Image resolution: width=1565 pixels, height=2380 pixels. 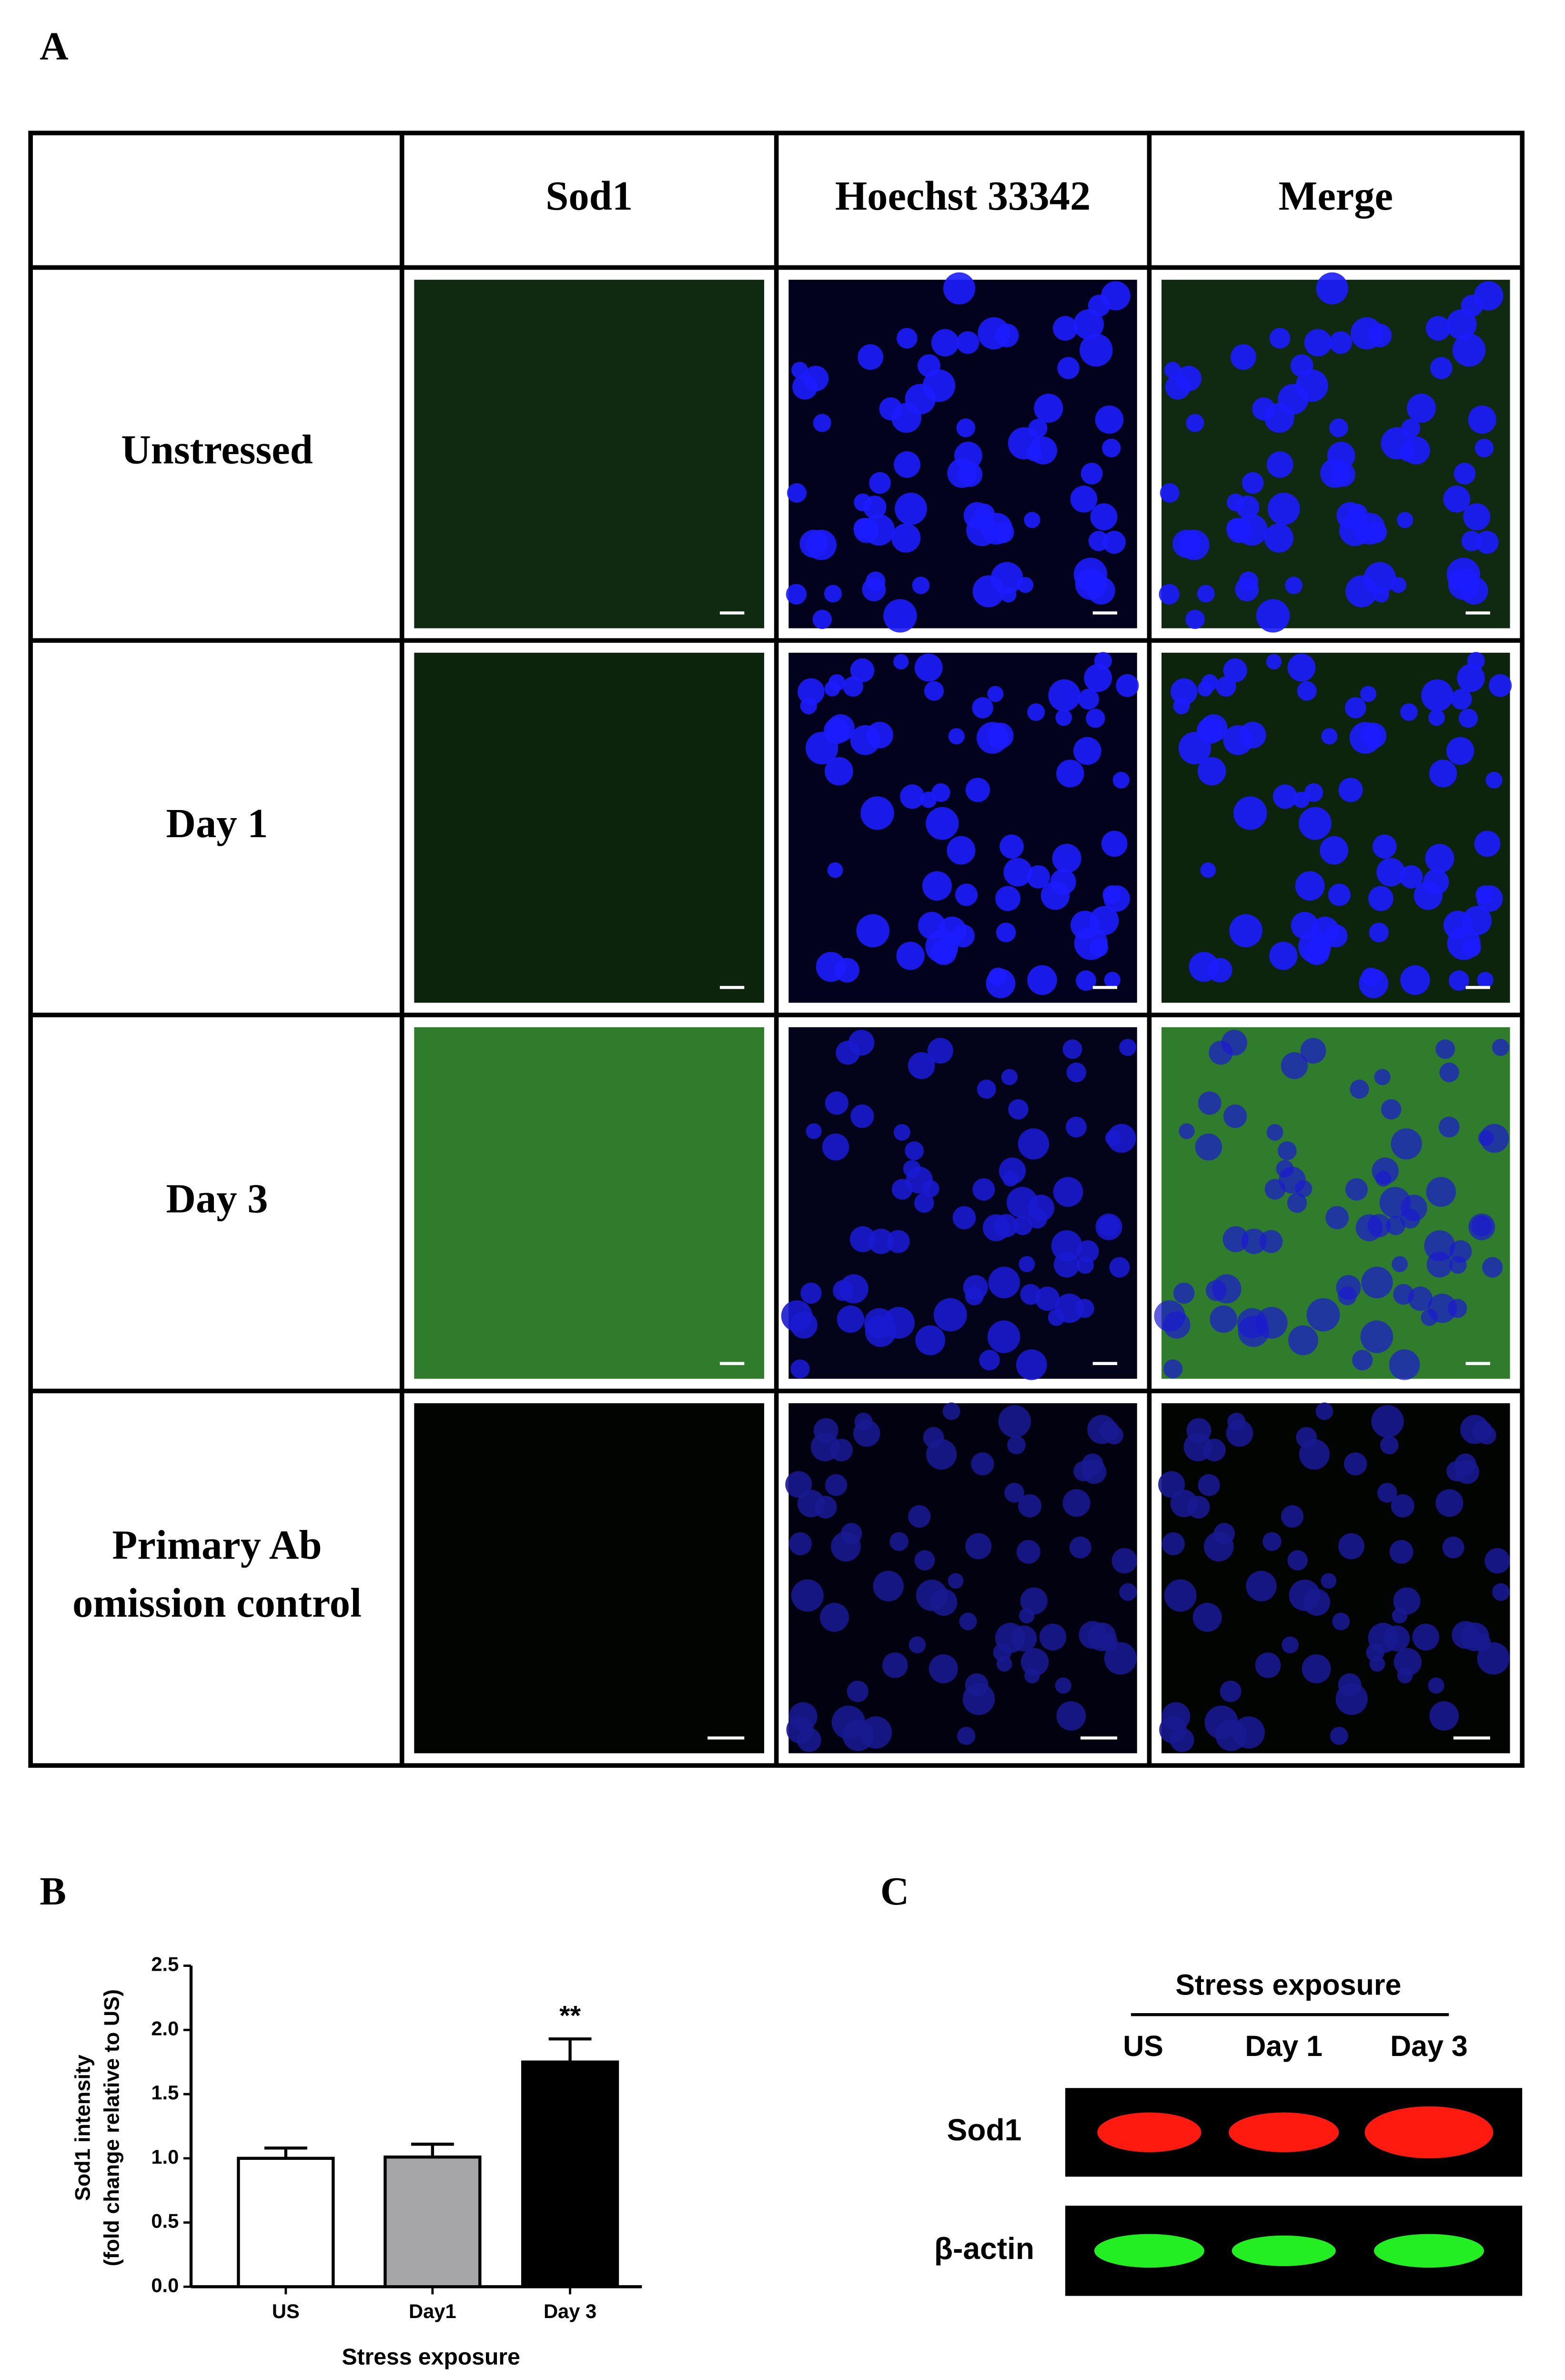 I want to click on column-header: Merge, so click(x=1336, y=196).